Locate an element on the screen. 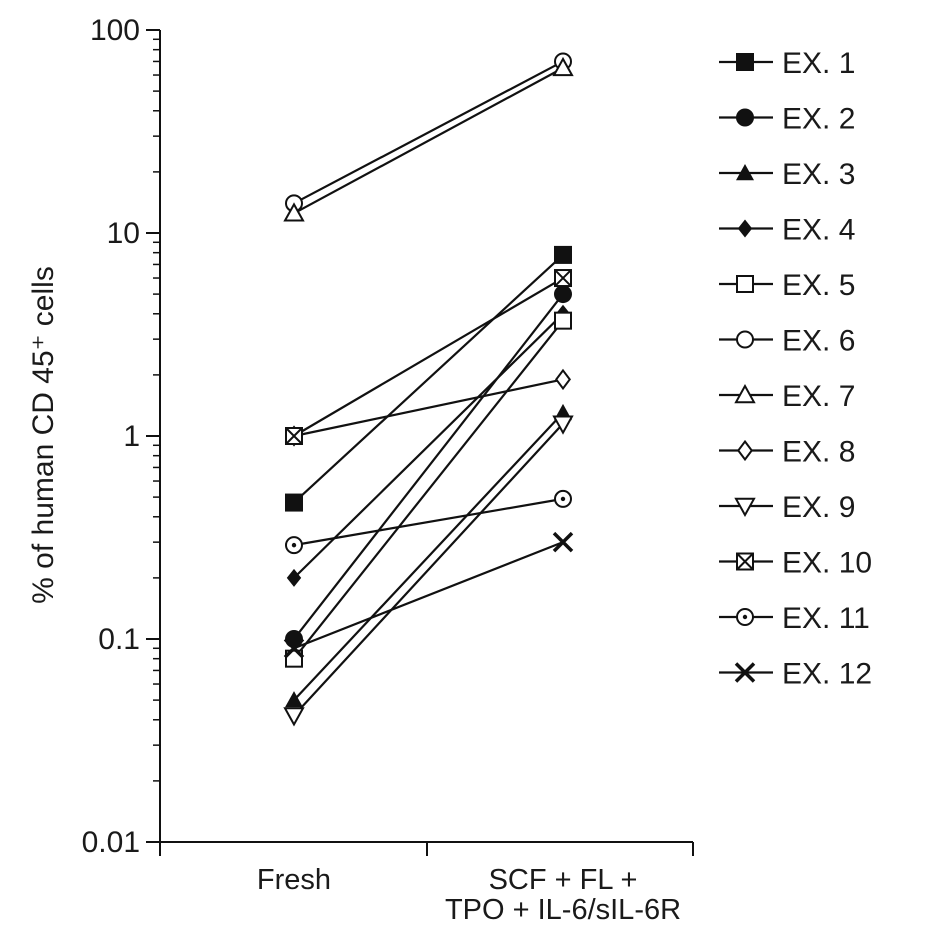 The height and width of the screenshot is (948, 944). legend-label: EX. 1 is located at coordinates (818, 63).